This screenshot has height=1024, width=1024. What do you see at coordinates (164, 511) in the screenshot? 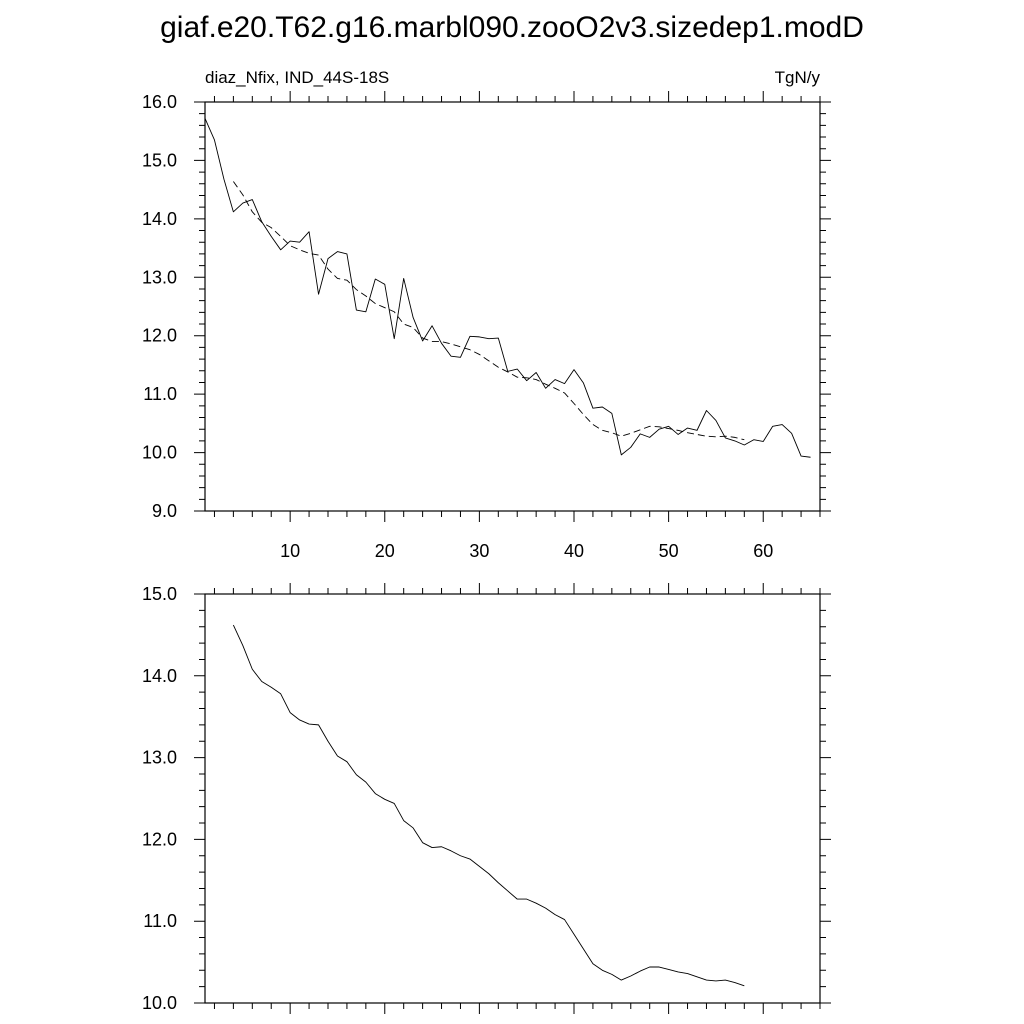
I see `top-y-tick-label: 9.0` at bounding box center [164, 511].